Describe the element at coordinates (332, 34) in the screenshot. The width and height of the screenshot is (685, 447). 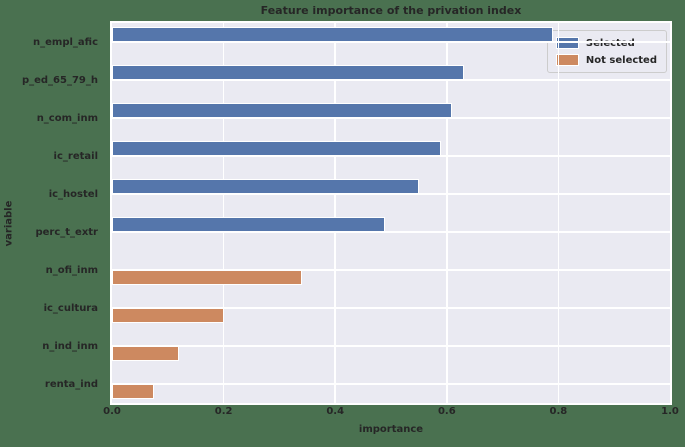
I see `bar-n_empl_afic` at that location.